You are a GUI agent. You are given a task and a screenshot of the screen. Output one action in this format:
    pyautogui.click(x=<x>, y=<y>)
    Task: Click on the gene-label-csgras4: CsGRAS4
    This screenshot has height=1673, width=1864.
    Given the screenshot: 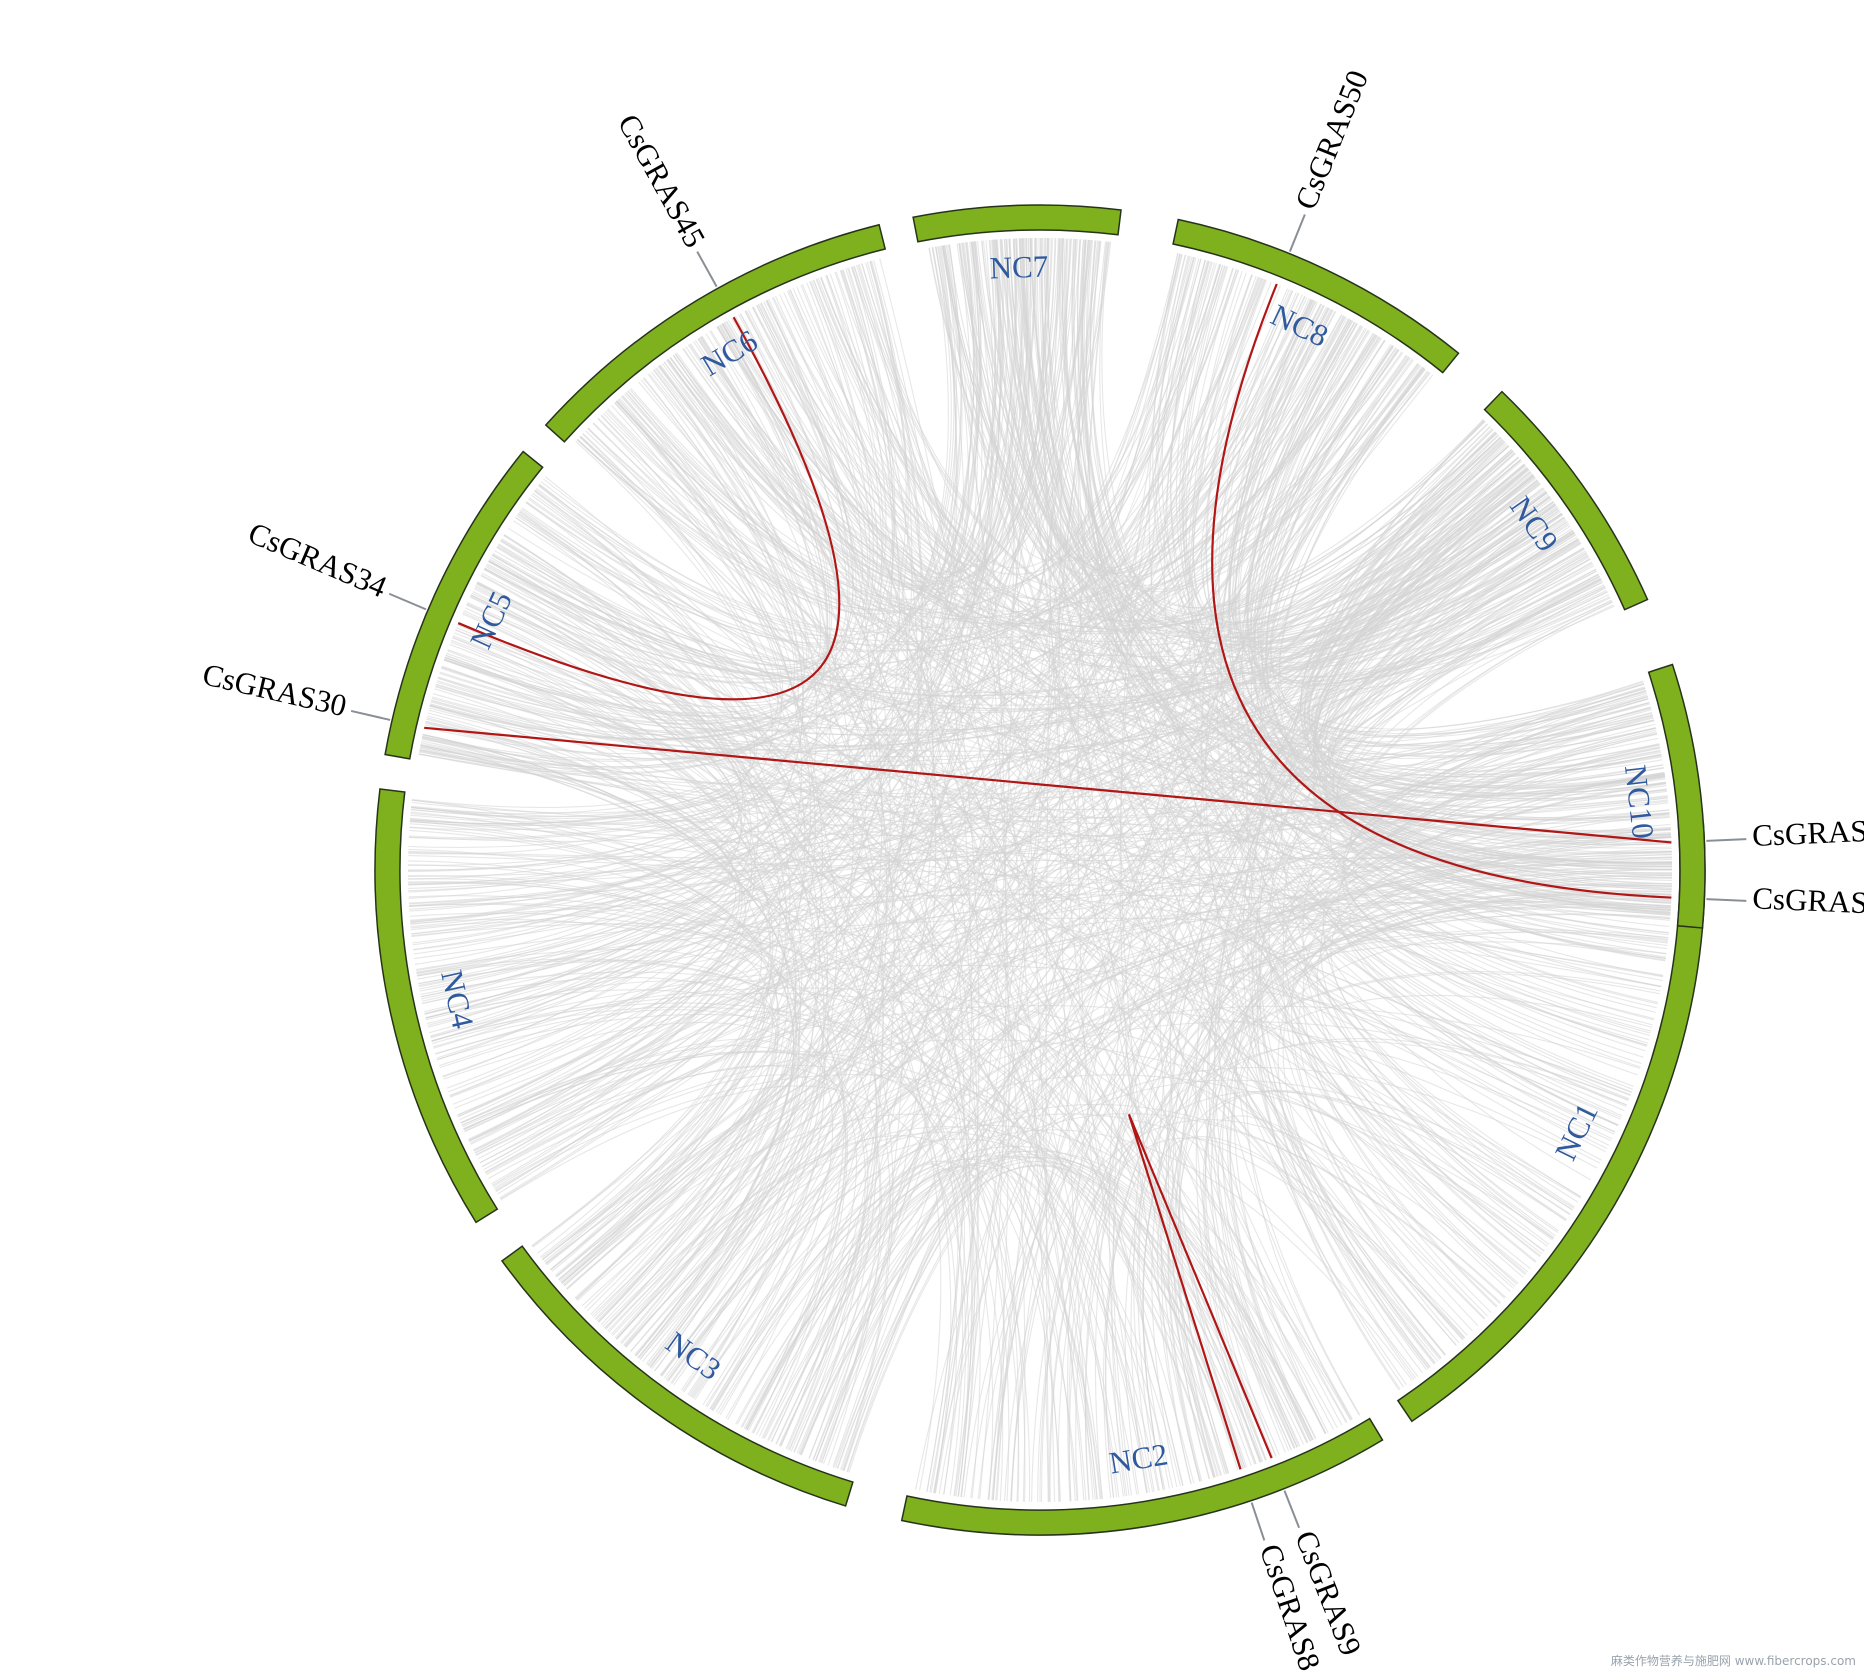 What is the action you would take?
    pyautogui.click(x=1807, y=832)
    